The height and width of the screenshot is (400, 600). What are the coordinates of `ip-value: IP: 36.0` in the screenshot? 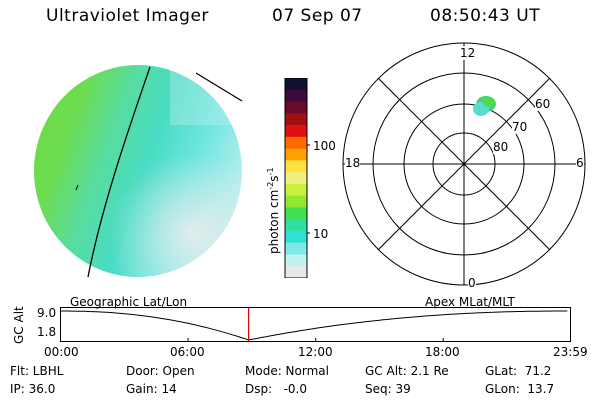 It's located at (33, 389).